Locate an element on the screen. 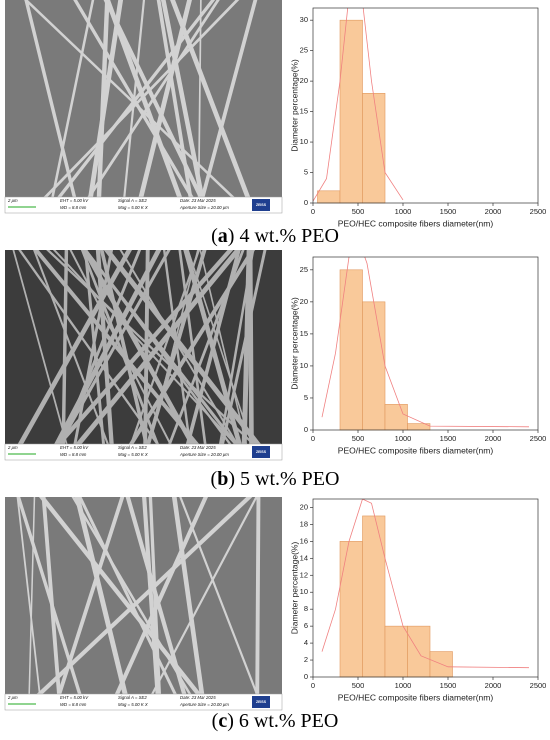  caption-text: ) 5 wt.% PEO is located at coordinates (283, 479).